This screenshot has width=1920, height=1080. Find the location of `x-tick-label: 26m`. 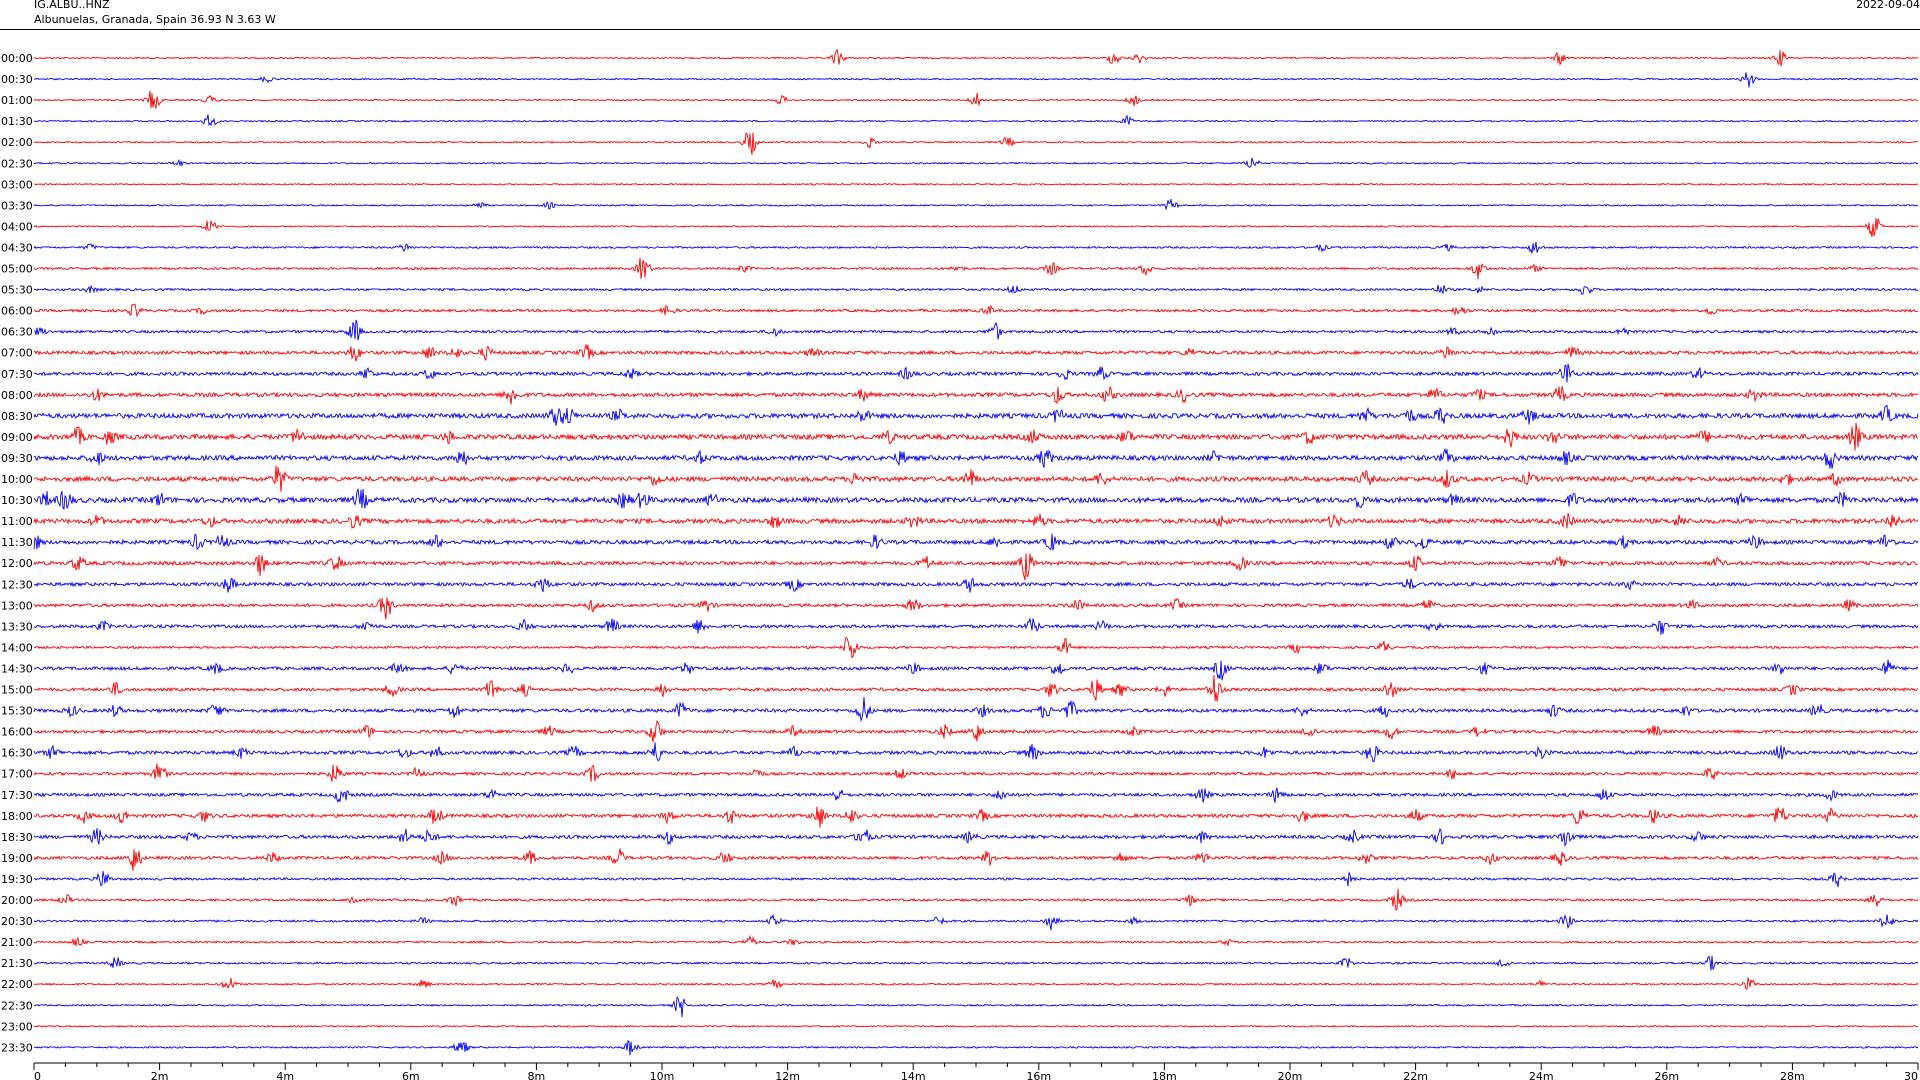

x-tick-label: 26m is located at coordinates (1666, 1075).